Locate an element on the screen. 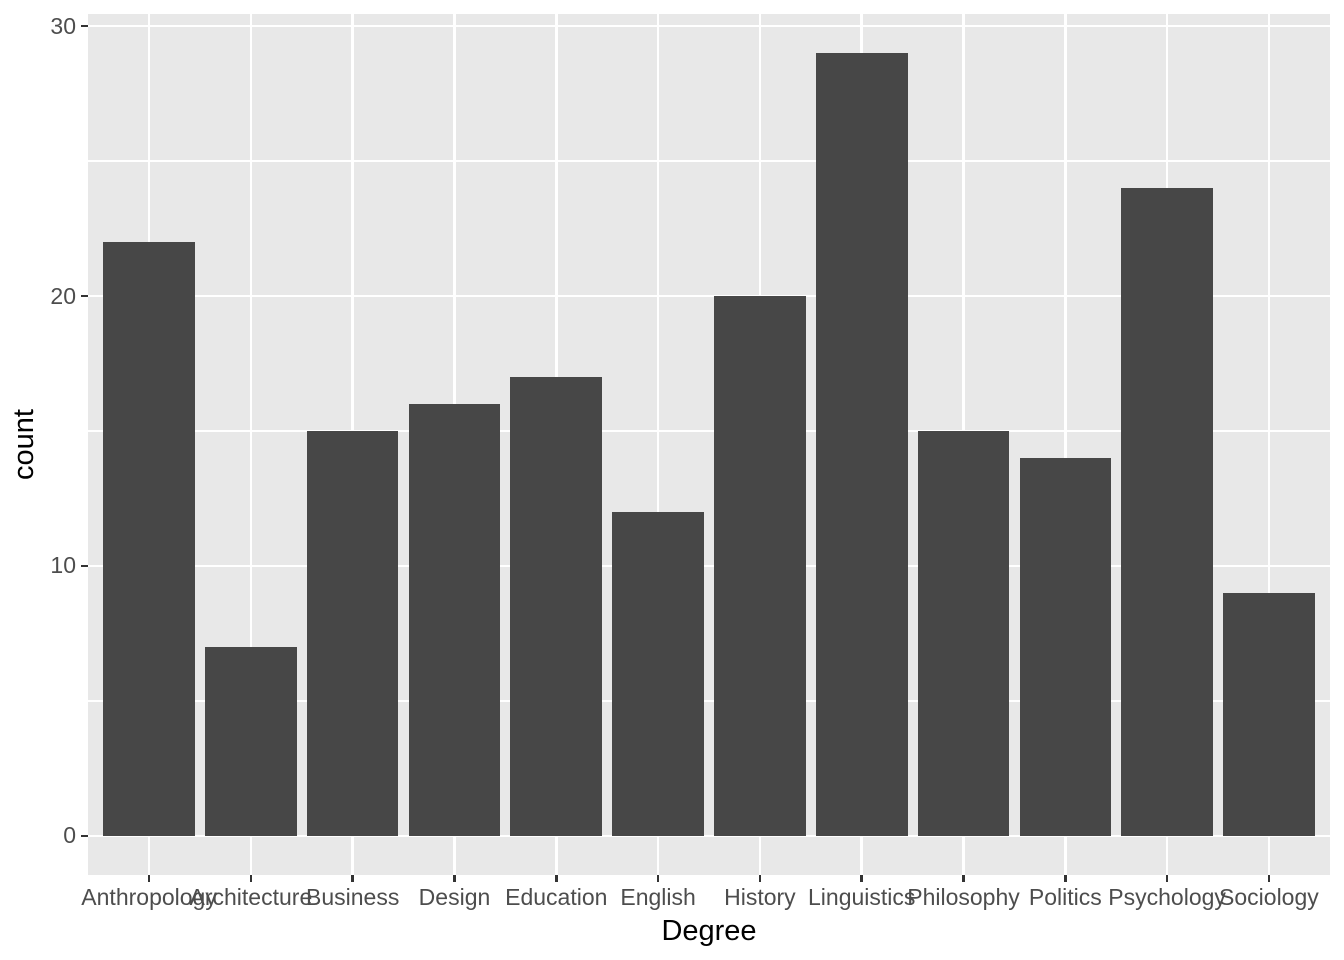 The image size is (1344, 960). bar-linguistics is located at coordinates (861, 444).